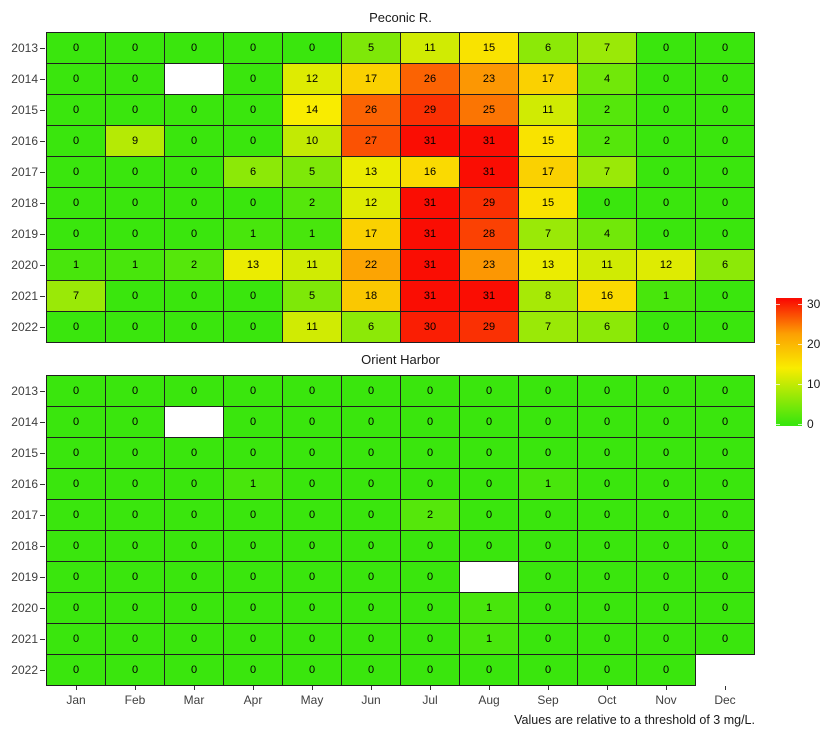  Describe the element at coordinates (789, 362) in the screenshot. I see `legend-colorbar` at that location.